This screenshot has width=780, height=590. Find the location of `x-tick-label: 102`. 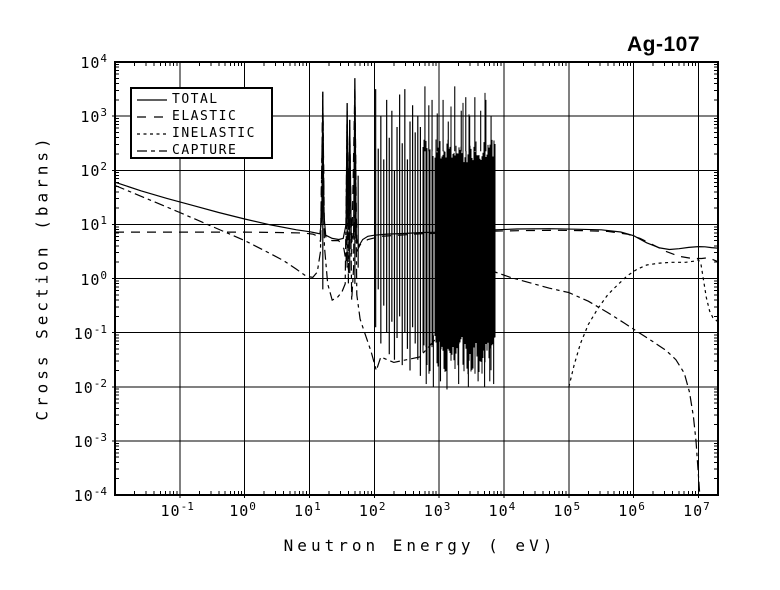

x-tick-label: 102 is located at coordinates (372, 510).